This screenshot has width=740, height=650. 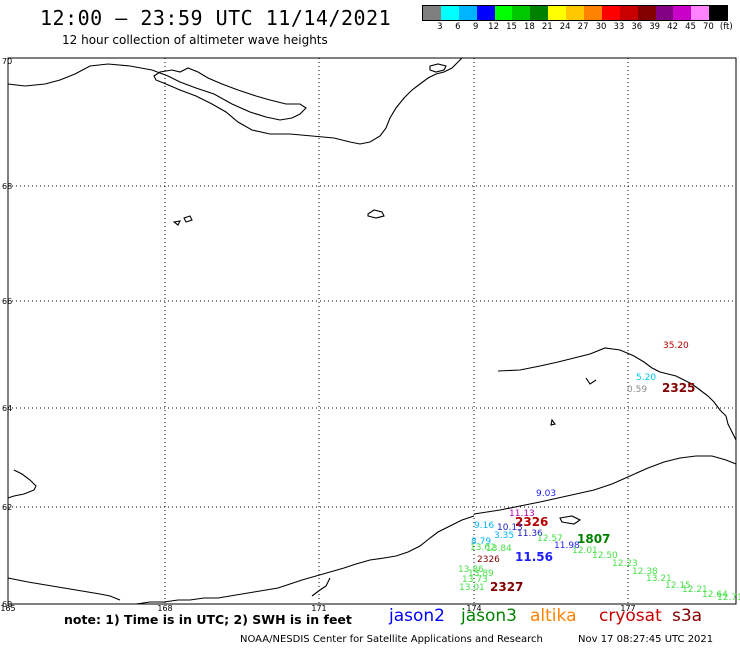 I want to click on longitude-label: 168, so click(x=164, y=608).